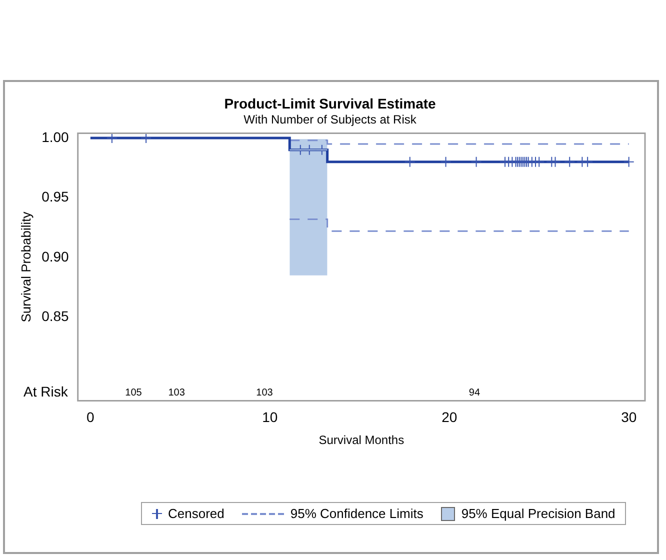  What do you see at coordinates (133, 393) in the screenshot?
I see `annotation: 105` at bounding box center [133, 393].